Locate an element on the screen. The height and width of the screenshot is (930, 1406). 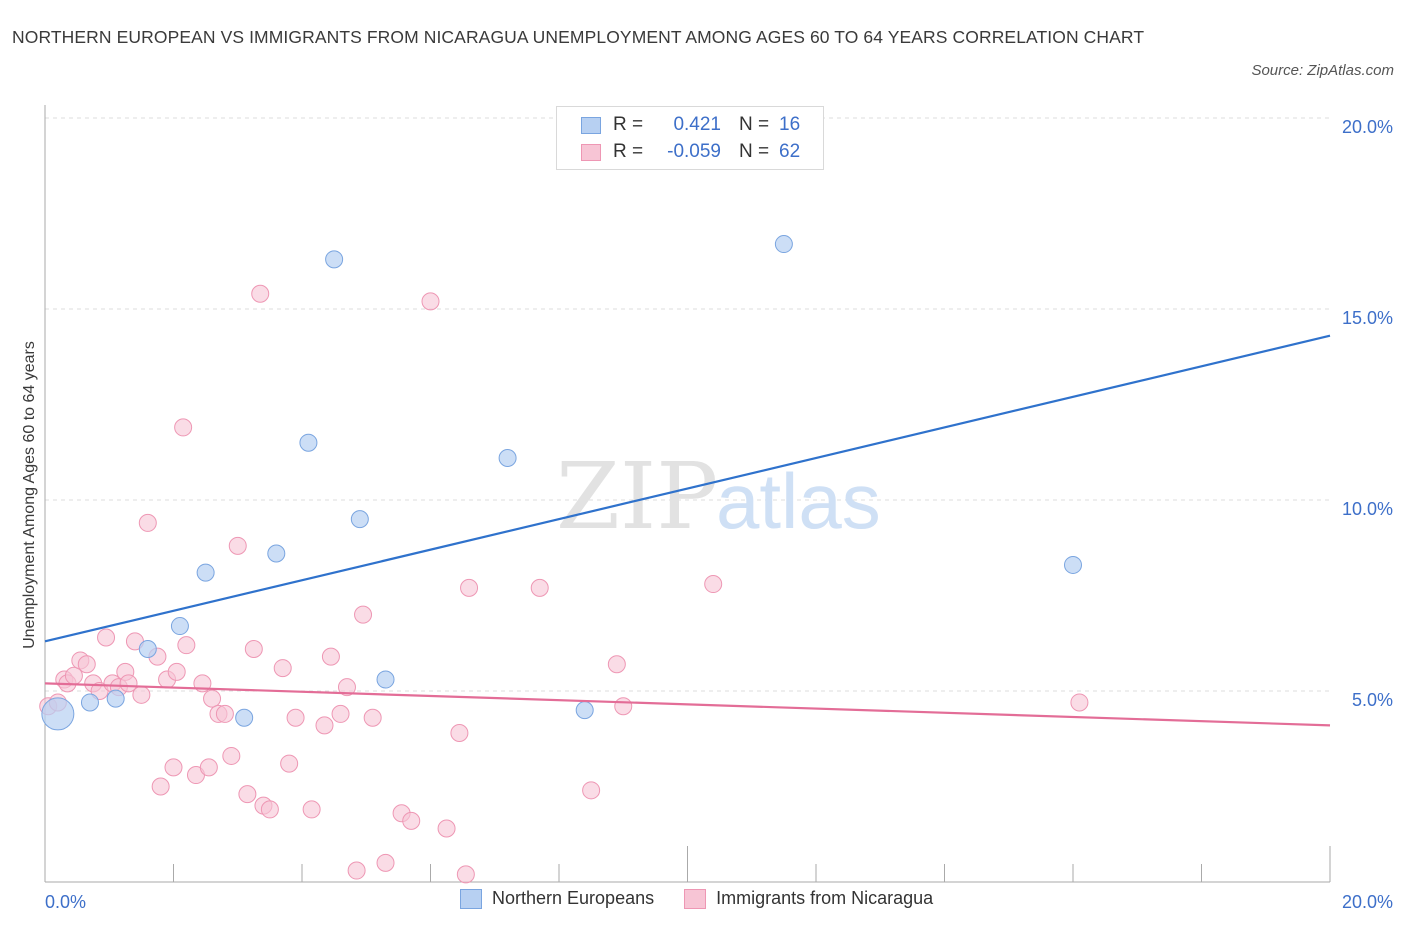
y-tick-label: 20.0% is located at coordinates (1367, 127).